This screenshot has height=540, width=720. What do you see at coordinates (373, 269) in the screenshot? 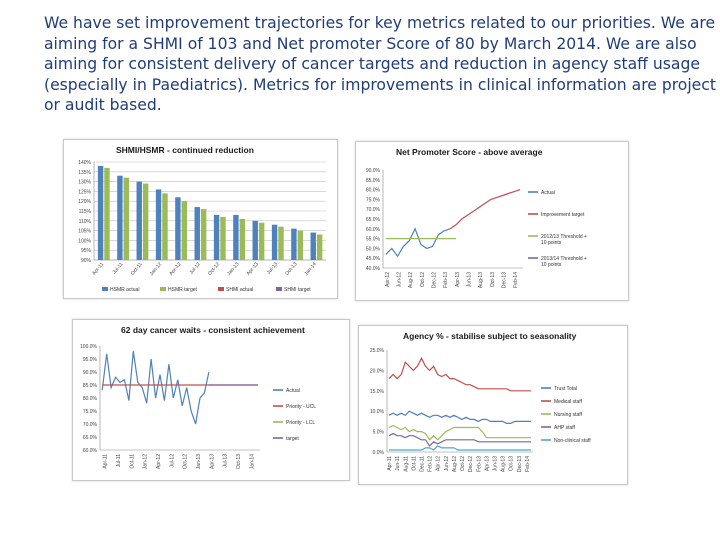
I see `y-tick-label: 40.0%` at bounding box center [373, 269].